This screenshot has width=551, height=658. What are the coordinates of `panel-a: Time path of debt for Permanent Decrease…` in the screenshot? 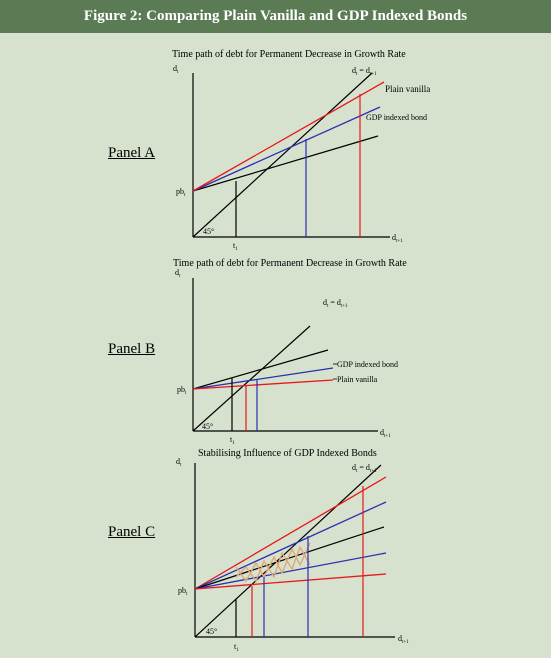 It's located at (301, 150).